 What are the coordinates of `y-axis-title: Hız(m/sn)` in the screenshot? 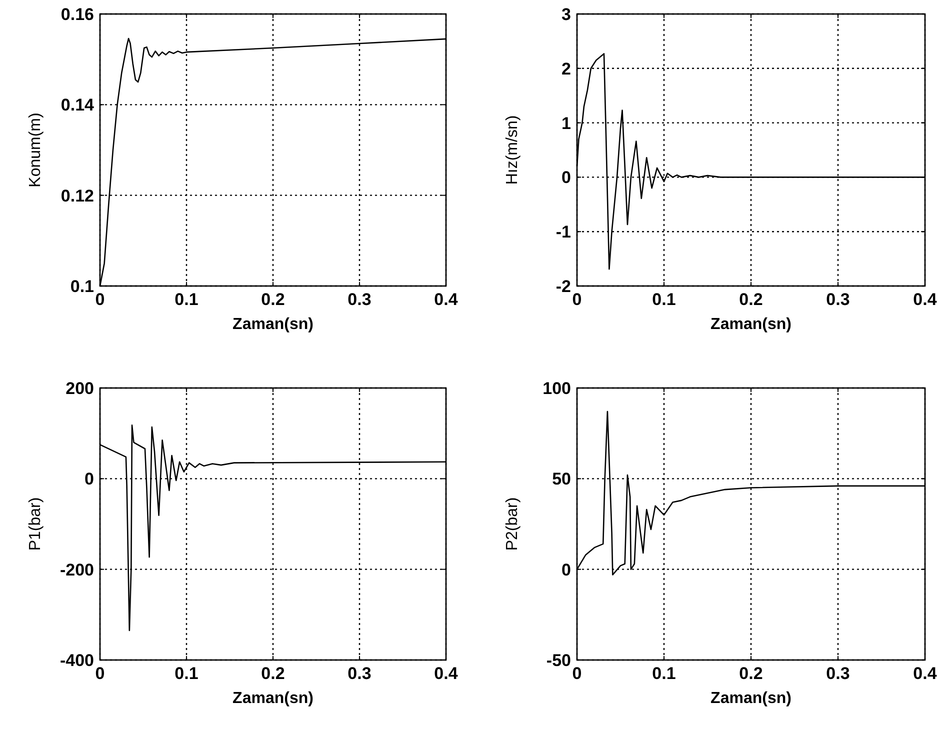 It's located at (512, 150).